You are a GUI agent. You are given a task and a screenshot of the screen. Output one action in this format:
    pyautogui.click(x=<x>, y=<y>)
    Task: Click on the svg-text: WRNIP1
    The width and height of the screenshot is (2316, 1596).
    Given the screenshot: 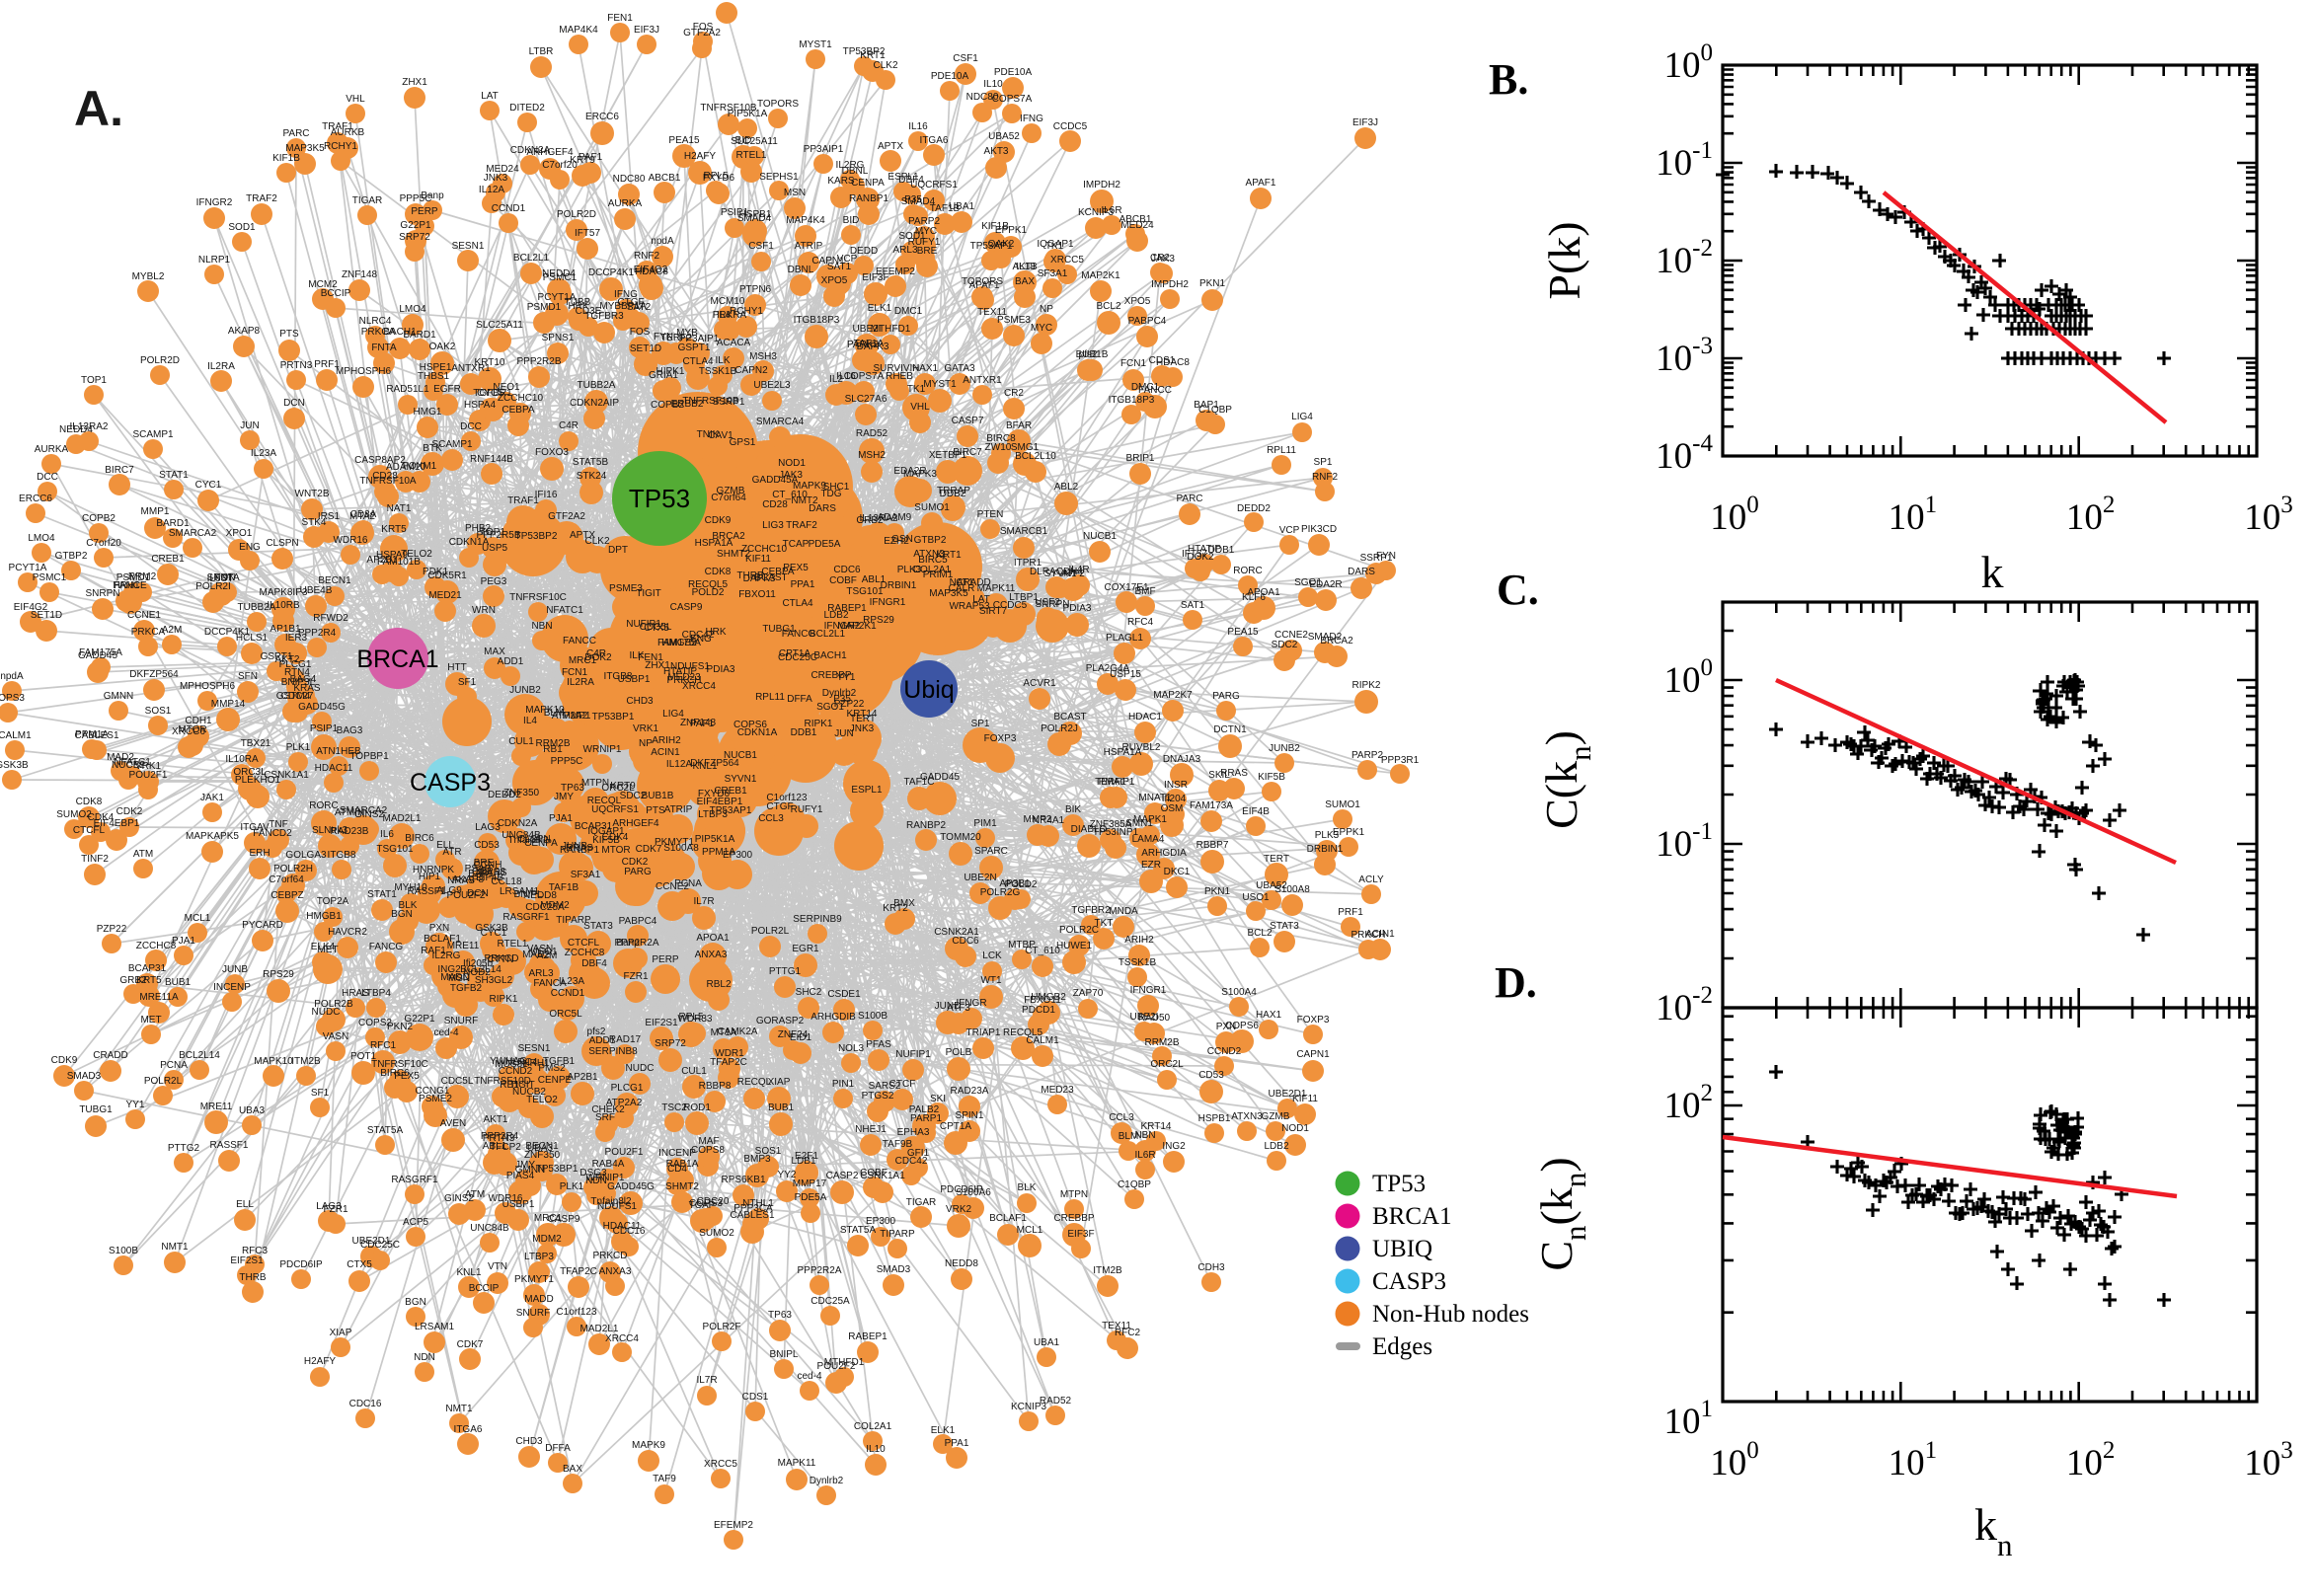 What is the action you would take?
    pyautogui.click(x=603, y=749)
    